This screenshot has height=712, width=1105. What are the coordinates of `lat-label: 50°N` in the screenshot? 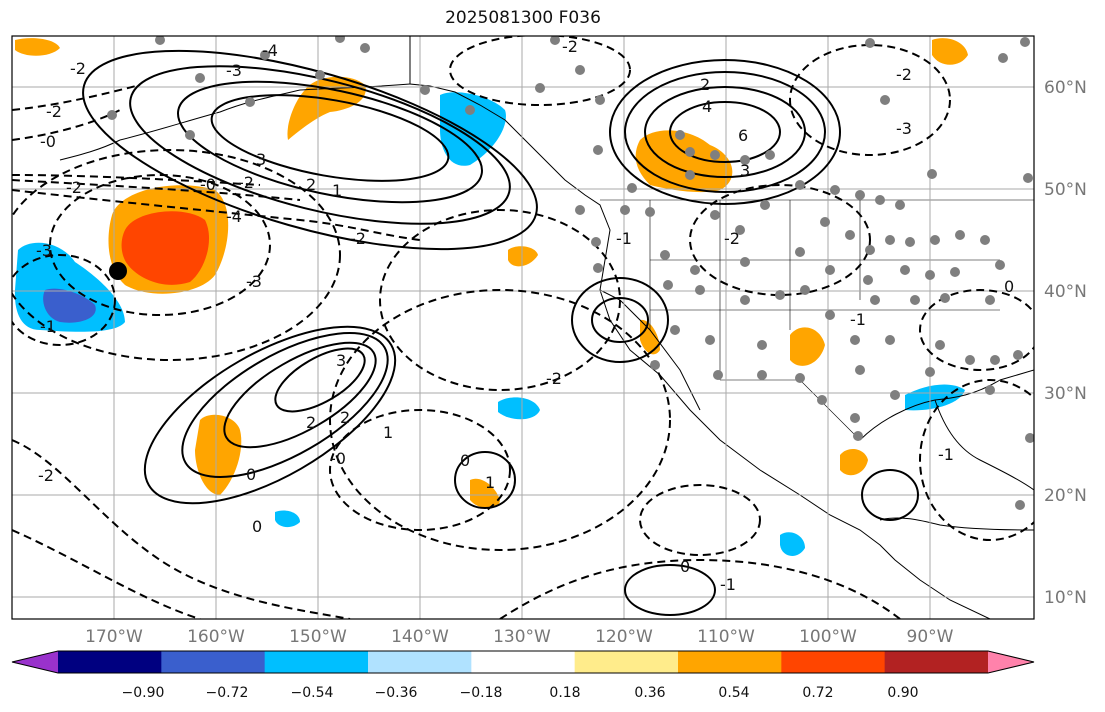 It's located at (1065, 190).